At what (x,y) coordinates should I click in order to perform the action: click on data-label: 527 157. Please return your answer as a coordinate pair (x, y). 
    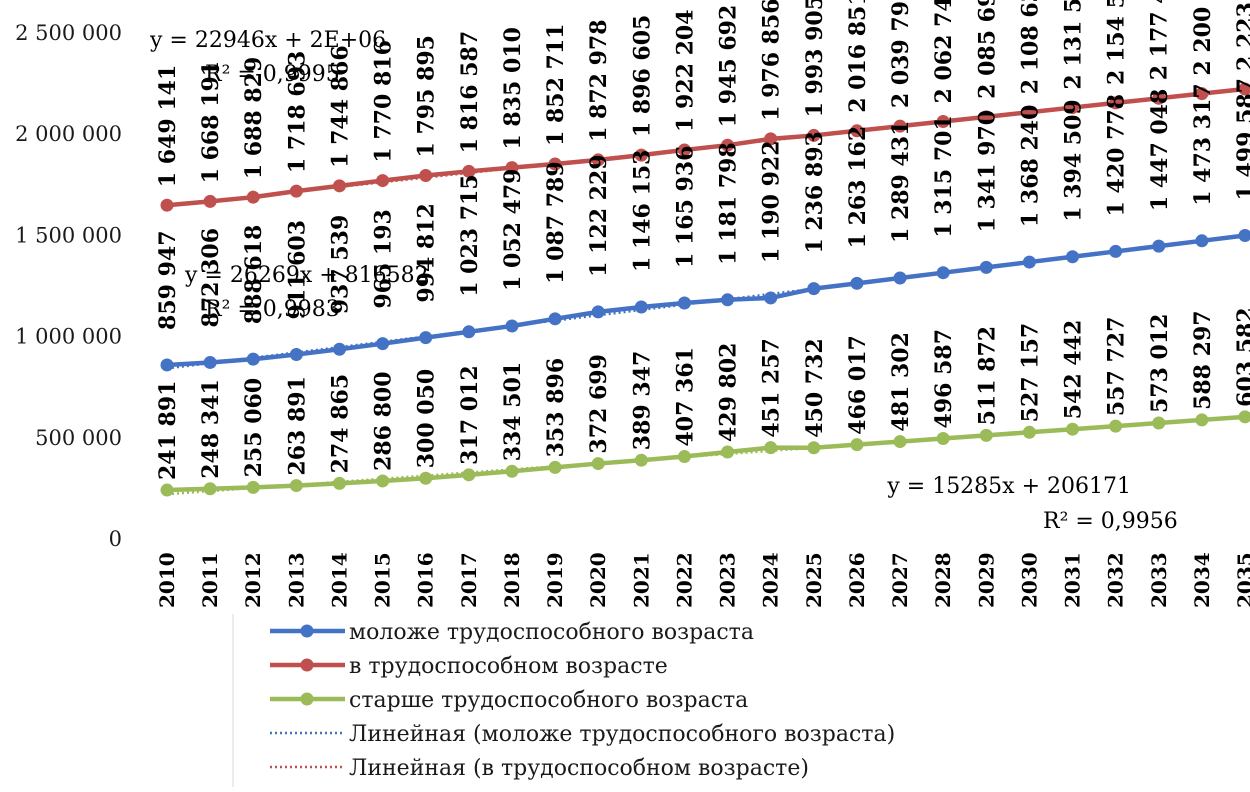
    Looking at the image, I should click on (1030, 373).